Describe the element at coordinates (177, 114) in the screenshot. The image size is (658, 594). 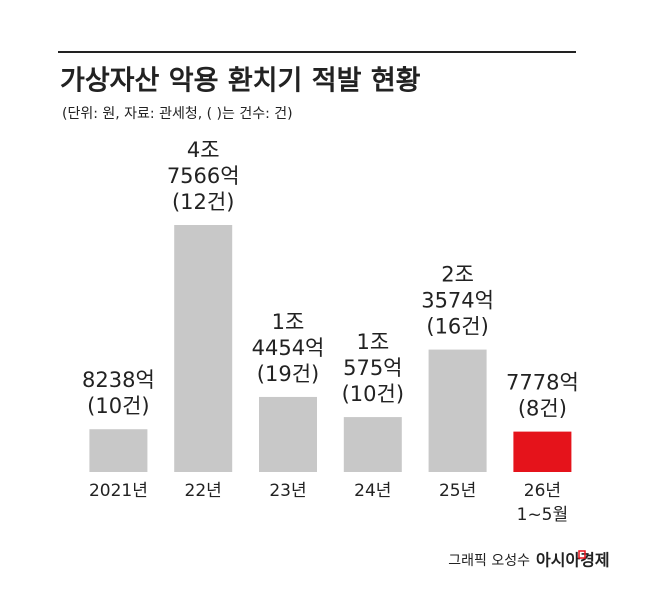
I see `chart-subtitle: (단위: 원, 자료: 관세청, ( )는 건수: 건)` at that location.